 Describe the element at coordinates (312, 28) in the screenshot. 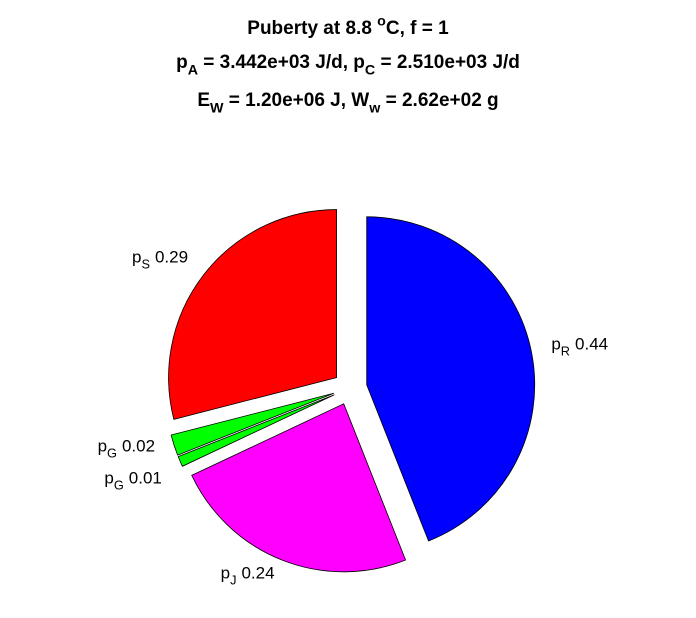

I see `text-segment: Puberty at 8.8` at that location.